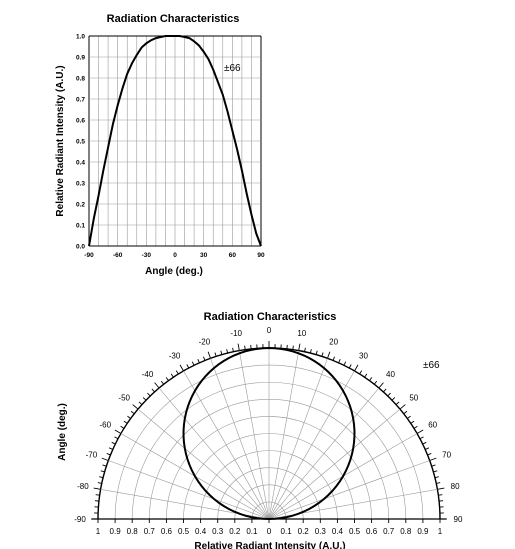 Image resolution: width=515 pixels, height=549 pixels. I want to click on polar-annotation: ±66, so click(431, 365).